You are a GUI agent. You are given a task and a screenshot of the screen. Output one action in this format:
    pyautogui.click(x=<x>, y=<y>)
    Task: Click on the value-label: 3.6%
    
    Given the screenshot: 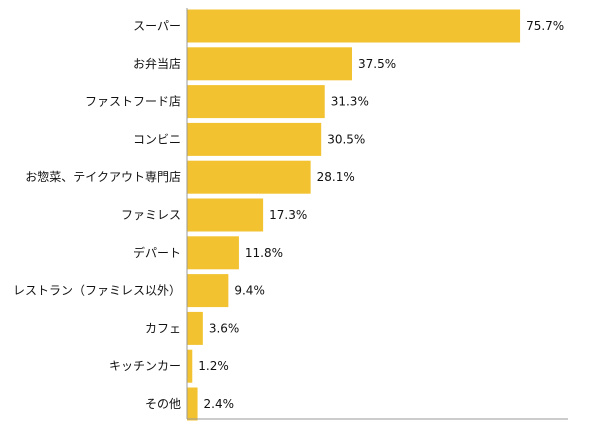 What is the action you would take?
    pyautogui.click(x=224, y=328)
    